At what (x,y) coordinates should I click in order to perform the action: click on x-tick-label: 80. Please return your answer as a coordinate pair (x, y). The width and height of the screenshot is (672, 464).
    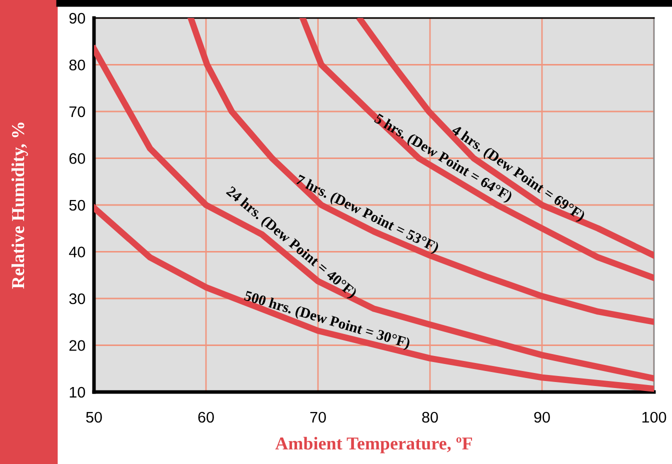
    Looking at the image, I should click on (430, 417).